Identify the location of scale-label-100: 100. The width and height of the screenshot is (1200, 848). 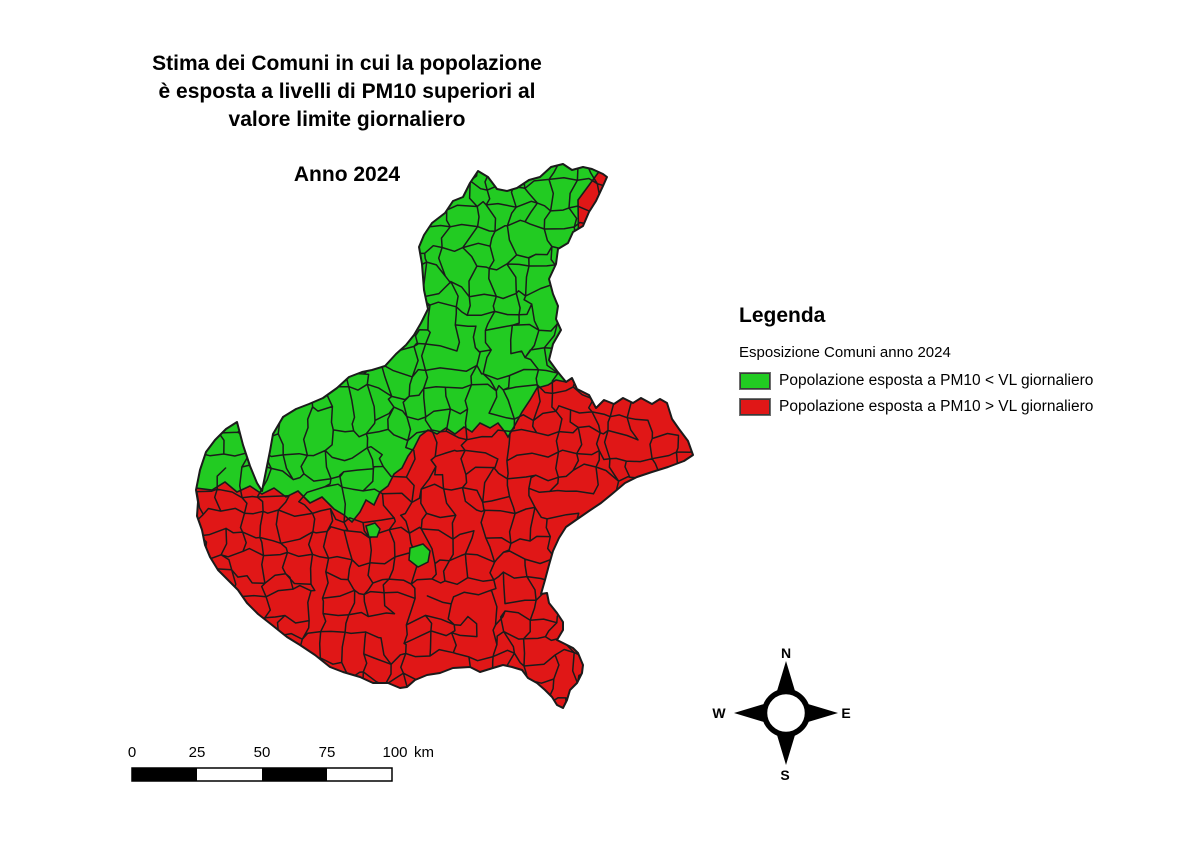
(394, 752).